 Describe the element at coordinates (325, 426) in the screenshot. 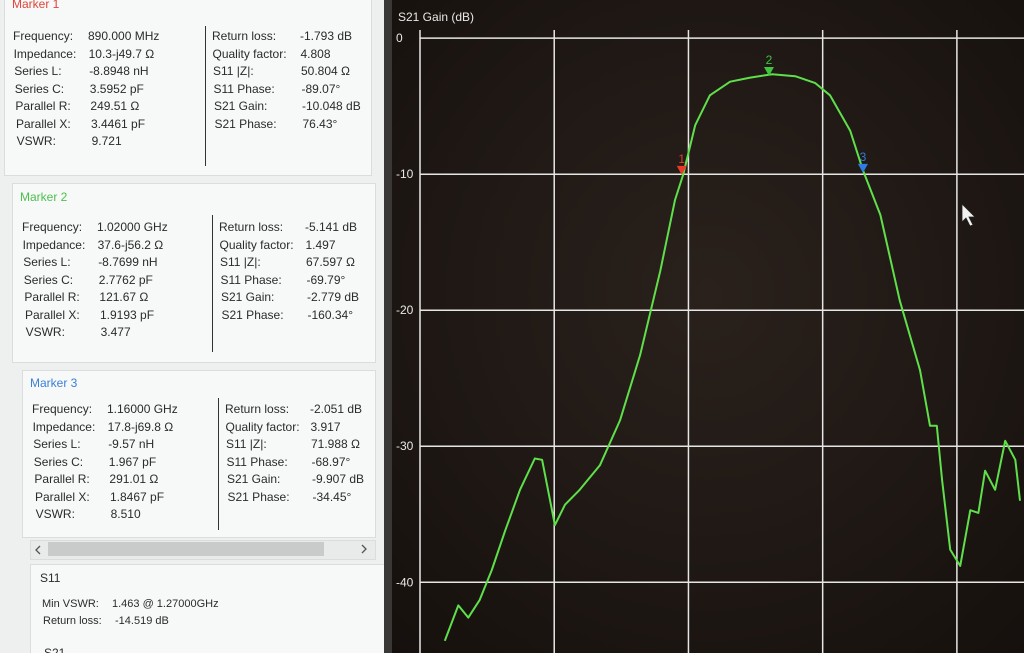

I see `field-value: 3.917` at that location.